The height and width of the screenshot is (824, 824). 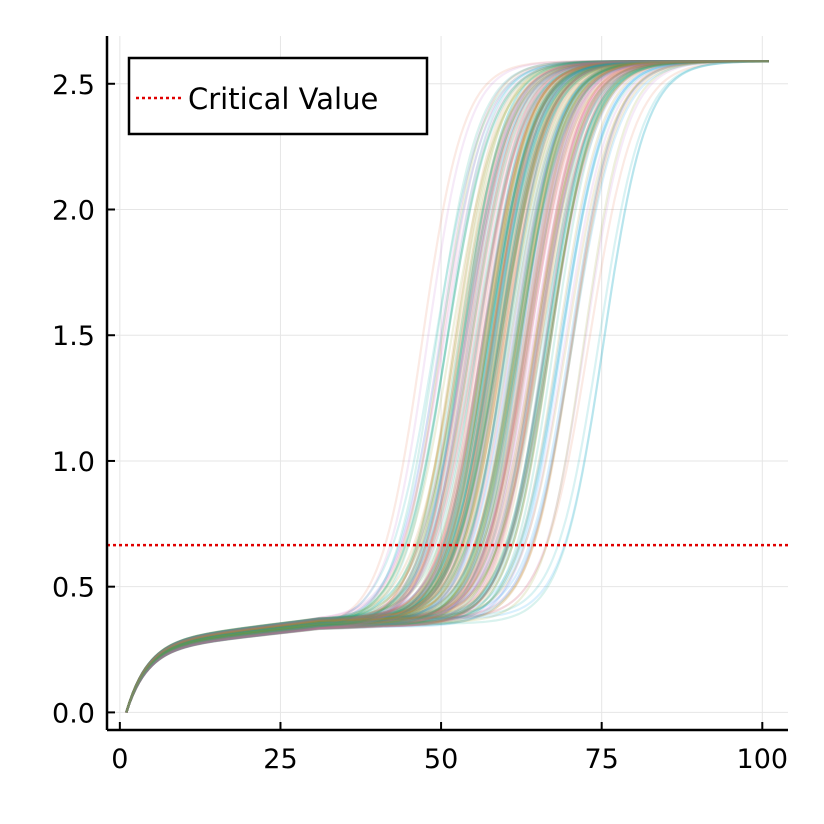 I want to click on x-tick-label: 25, so click(x=280, y=759).